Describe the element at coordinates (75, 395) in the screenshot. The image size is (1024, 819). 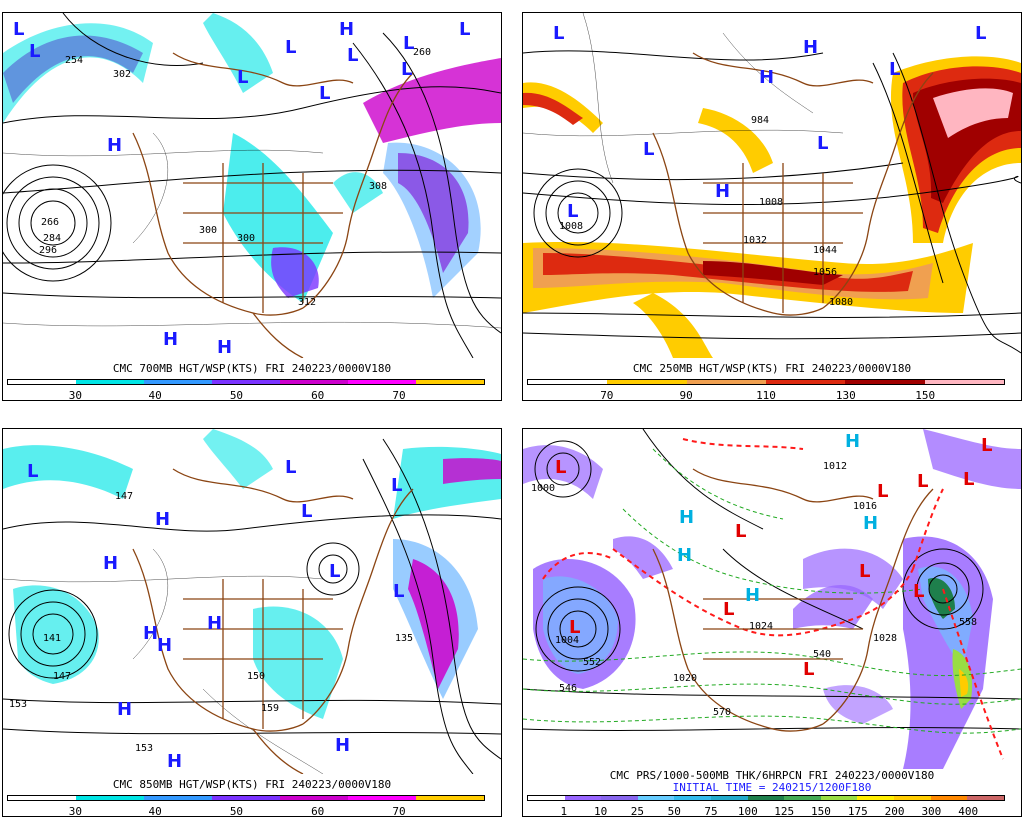
I see `tick-label: 30` at that location.